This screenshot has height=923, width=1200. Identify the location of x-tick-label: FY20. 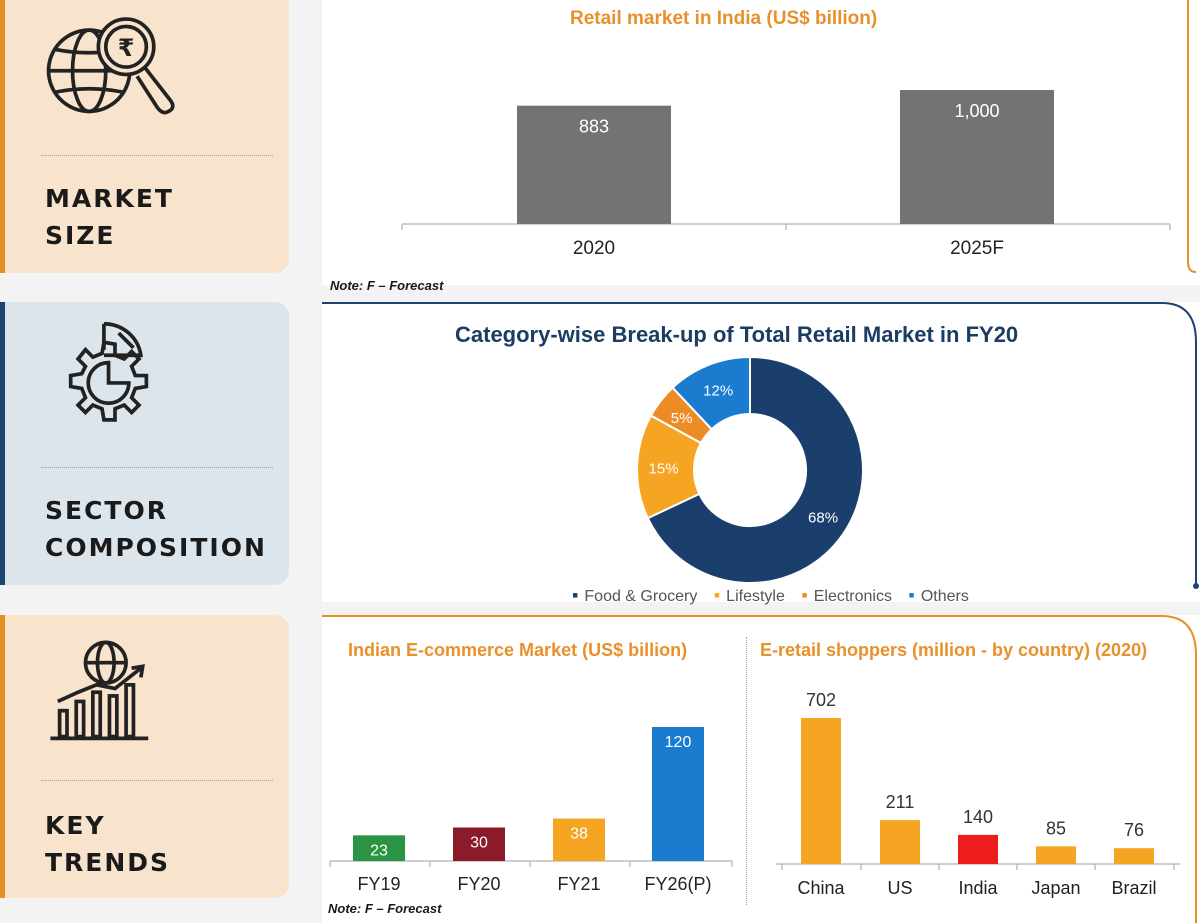
(478, 884).